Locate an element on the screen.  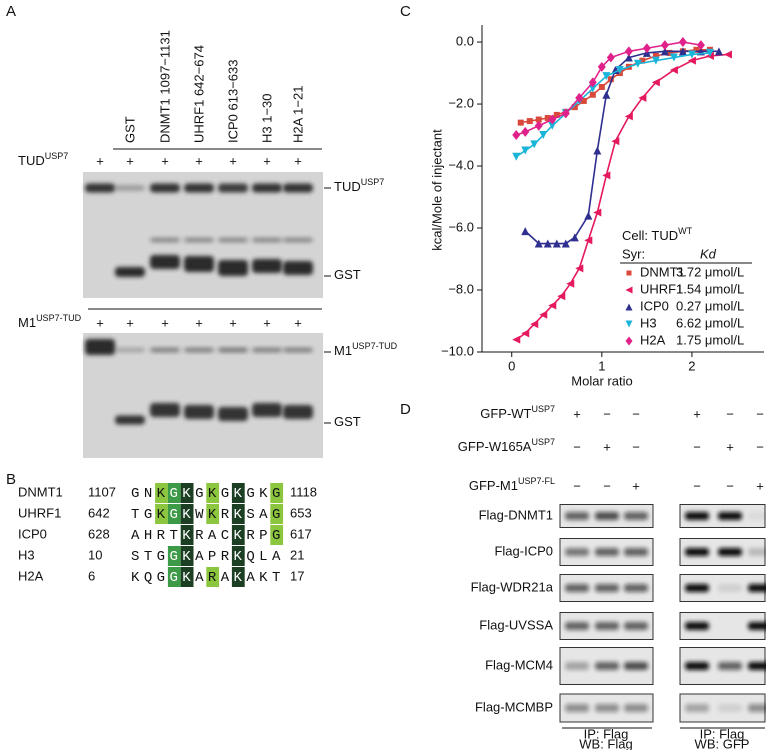
residue: R is located at coordinates (163, 536).